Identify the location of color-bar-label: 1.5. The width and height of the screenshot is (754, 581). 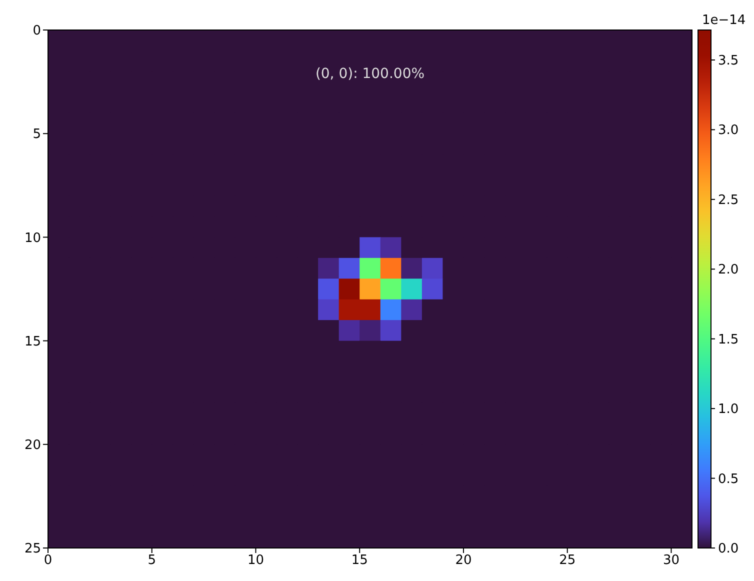
(728, 340).